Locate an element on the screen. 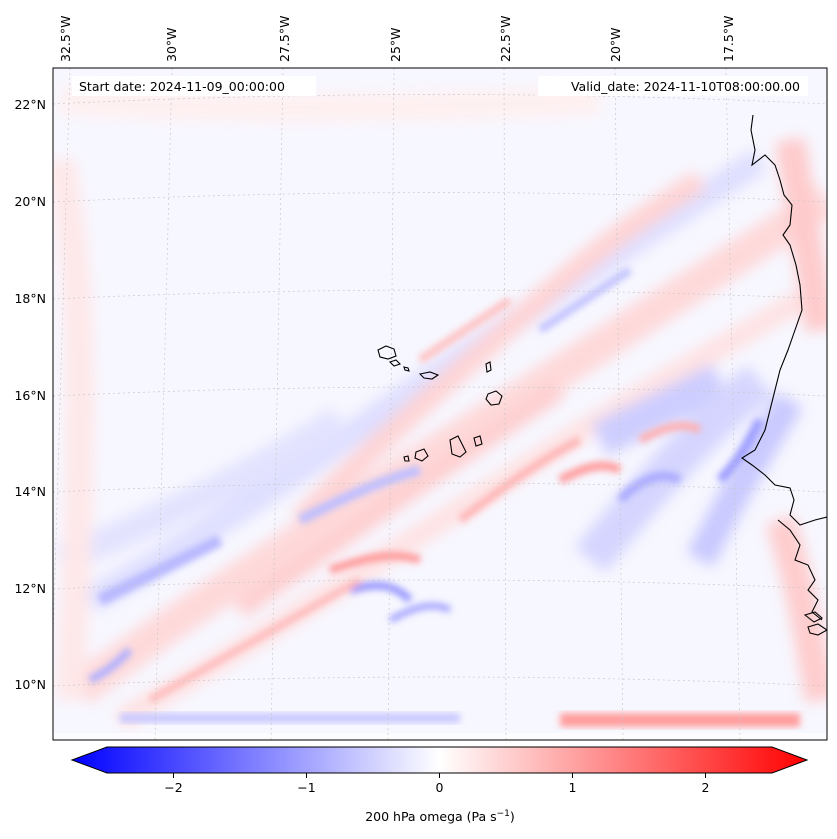 The image size is (837, 839). colorbar-tick-label: −1 is located at coordinates (306, 787).